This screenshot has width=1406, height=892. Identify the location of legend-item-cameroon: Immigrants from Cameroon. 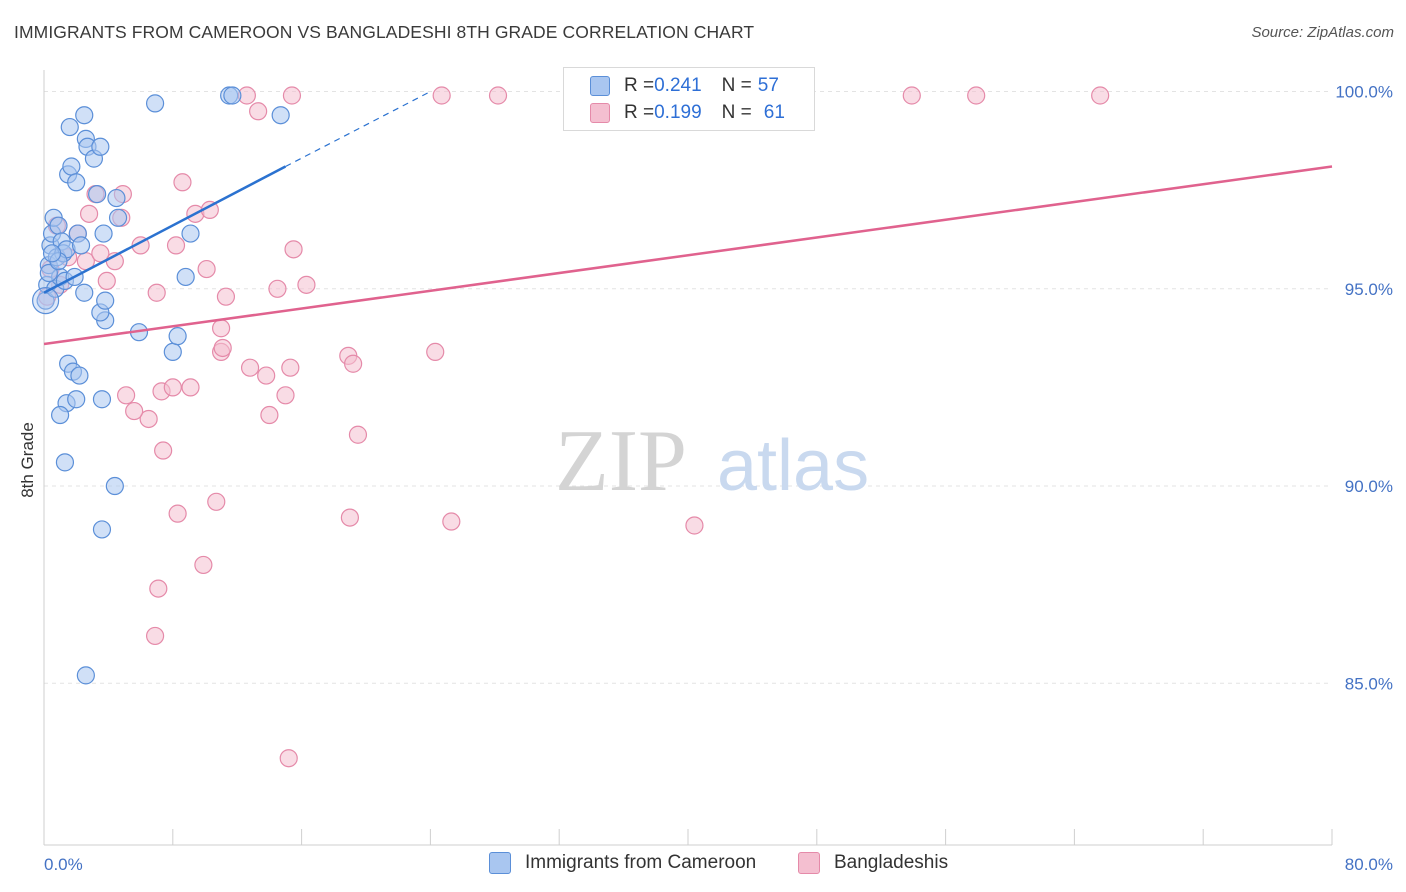
(622, 863).